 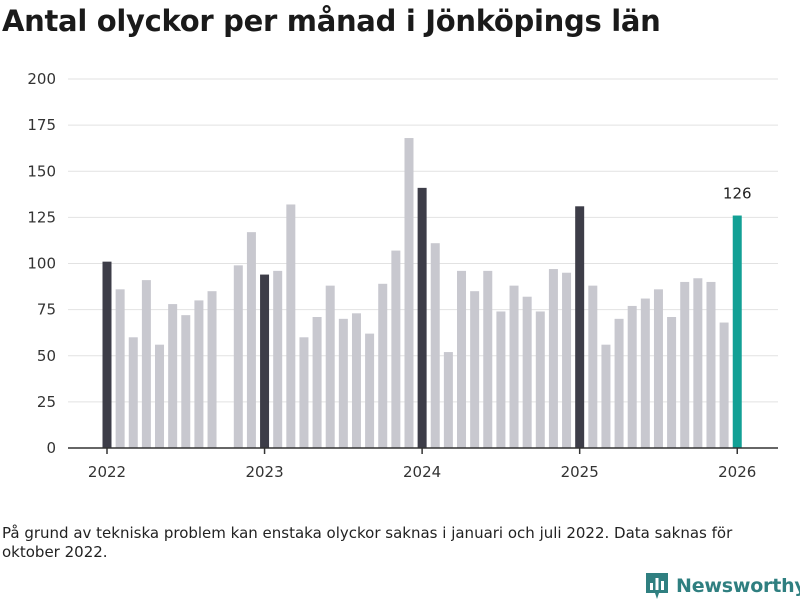 I want to click on y-tick-label: 150, so click(x=41, y=171).